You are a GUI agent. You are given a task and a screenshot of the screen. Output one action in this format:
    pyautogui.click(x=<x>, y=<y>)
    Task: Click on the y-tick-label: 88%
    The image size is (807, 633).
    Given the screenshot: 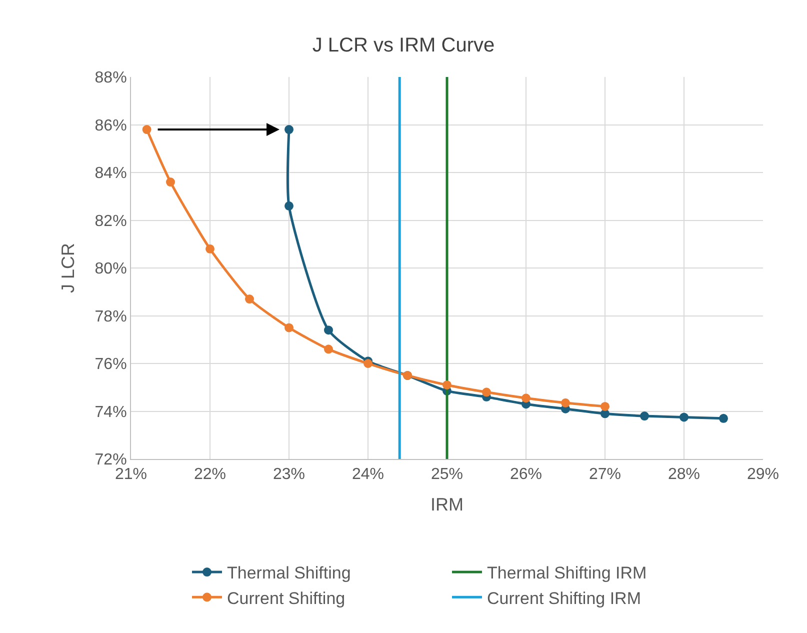 What is the action you would take?
    pyautogui.click(x=110, y=78)
    